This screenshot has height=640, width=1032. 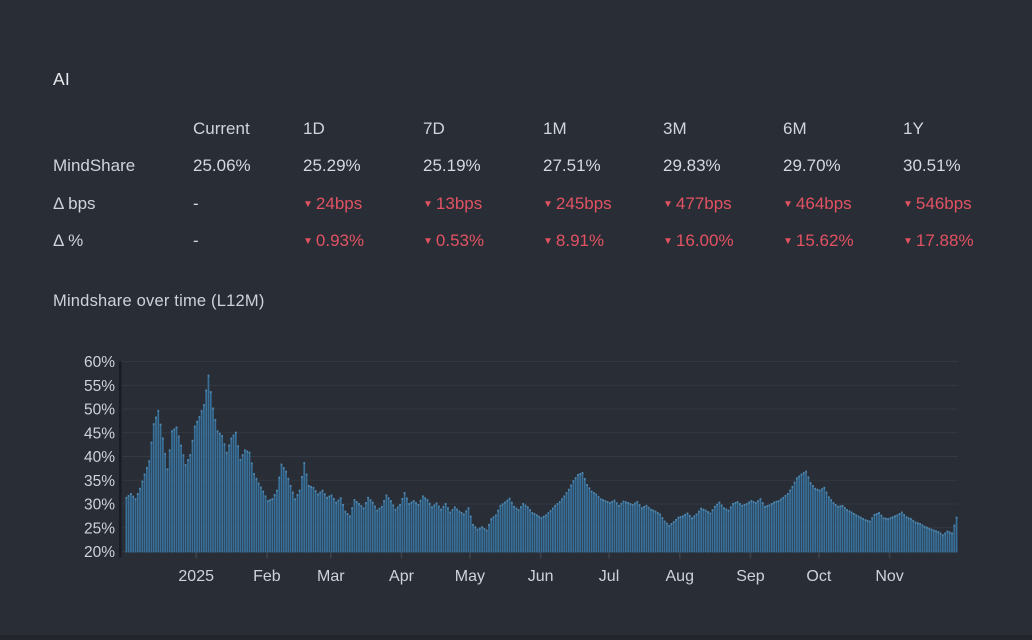 I want to click on y-tick-label: 30%, so click(x=99, y=505).